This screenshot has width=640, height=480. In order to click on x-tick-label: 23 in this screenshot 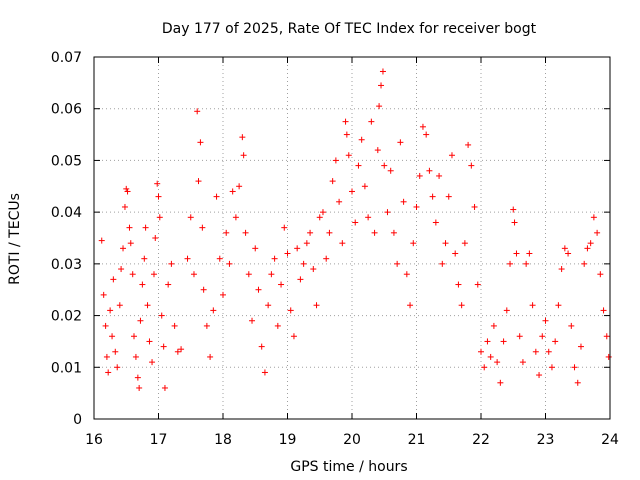, I will do `click(546, 440)`.